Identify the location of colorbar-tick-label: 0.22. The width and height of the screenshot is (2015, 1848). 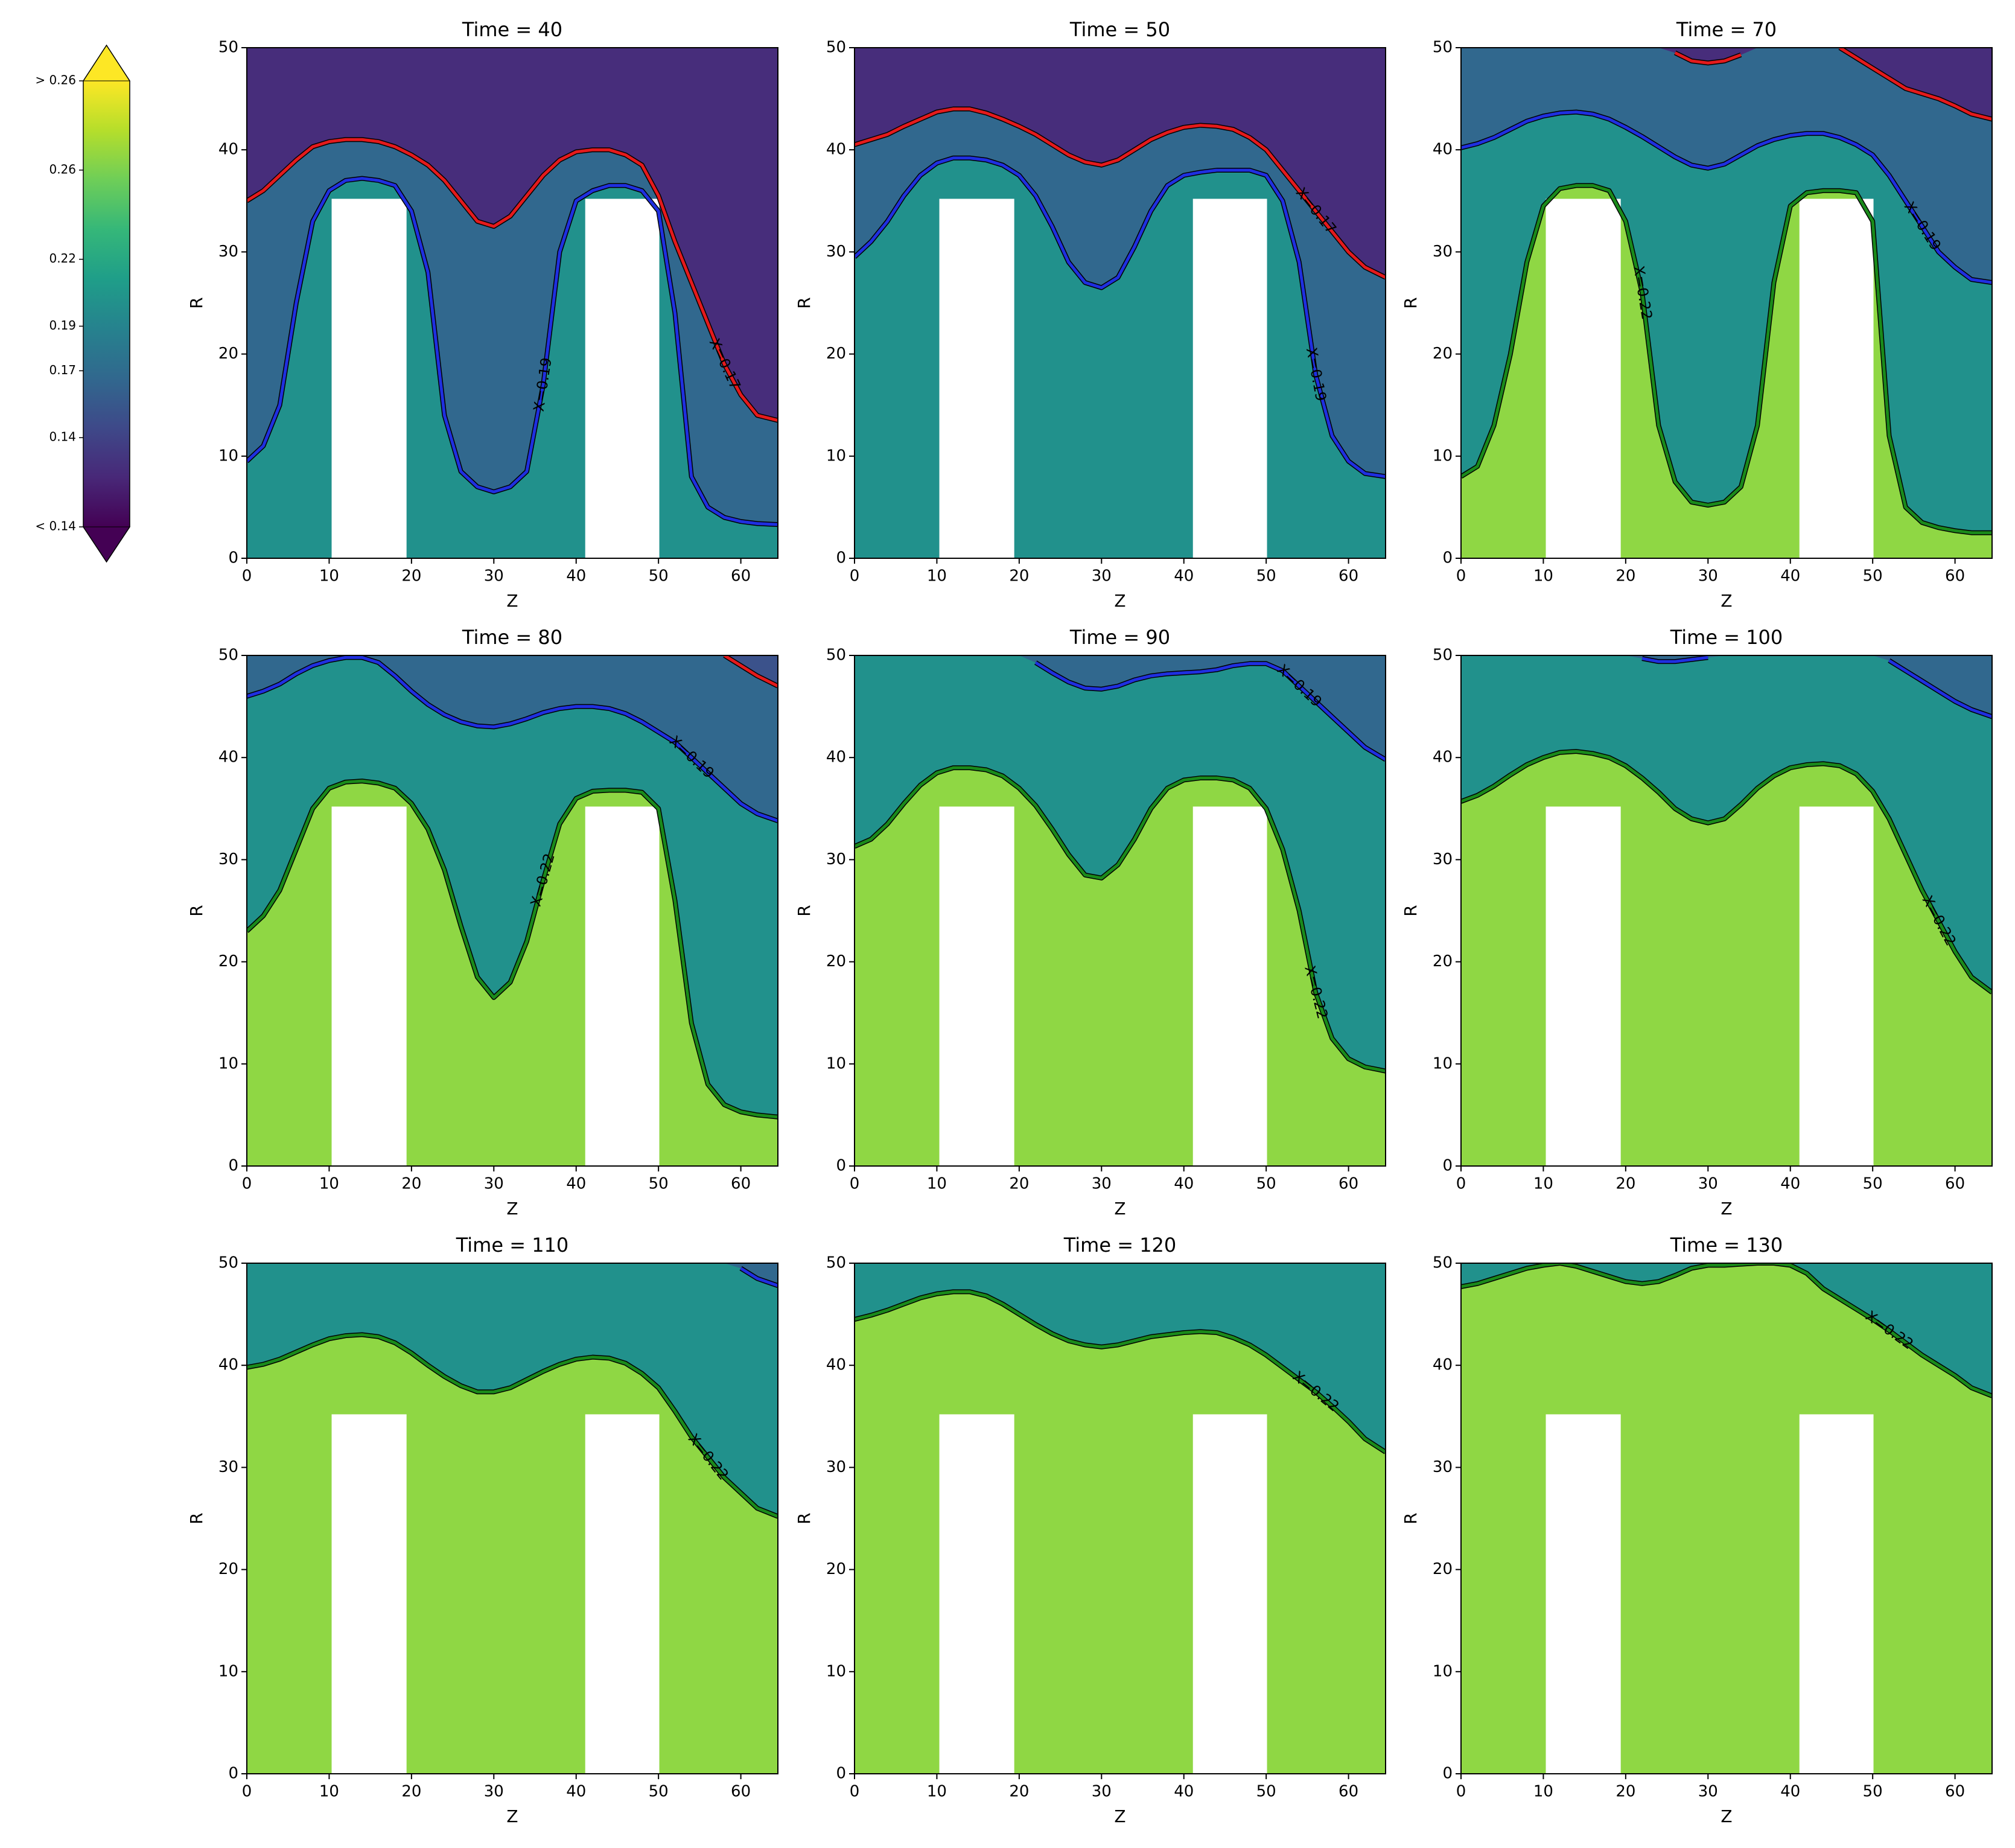
(62, 258).